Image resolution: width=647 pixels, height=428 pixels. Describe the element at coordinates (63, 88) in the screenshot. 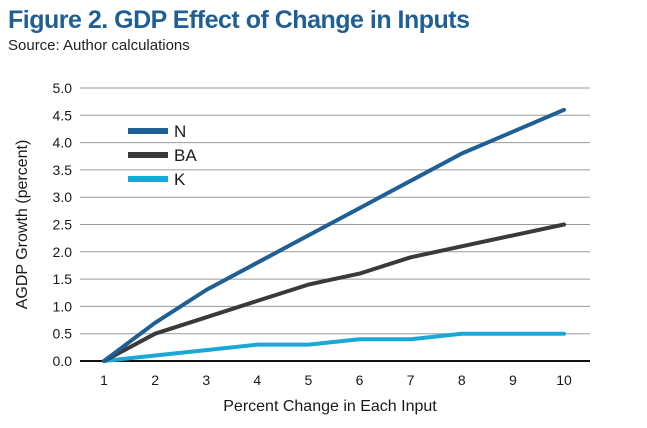

I see `y-tick-label: 5.0` at that location.